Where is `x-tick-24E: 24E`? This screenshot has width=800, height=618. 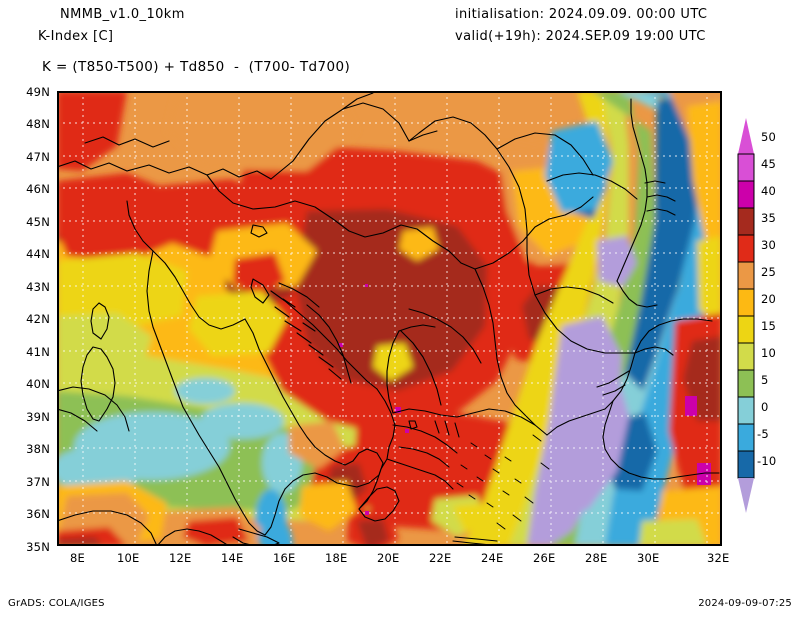
x-tick-24E: 24E is located at coordinates (492, 558).